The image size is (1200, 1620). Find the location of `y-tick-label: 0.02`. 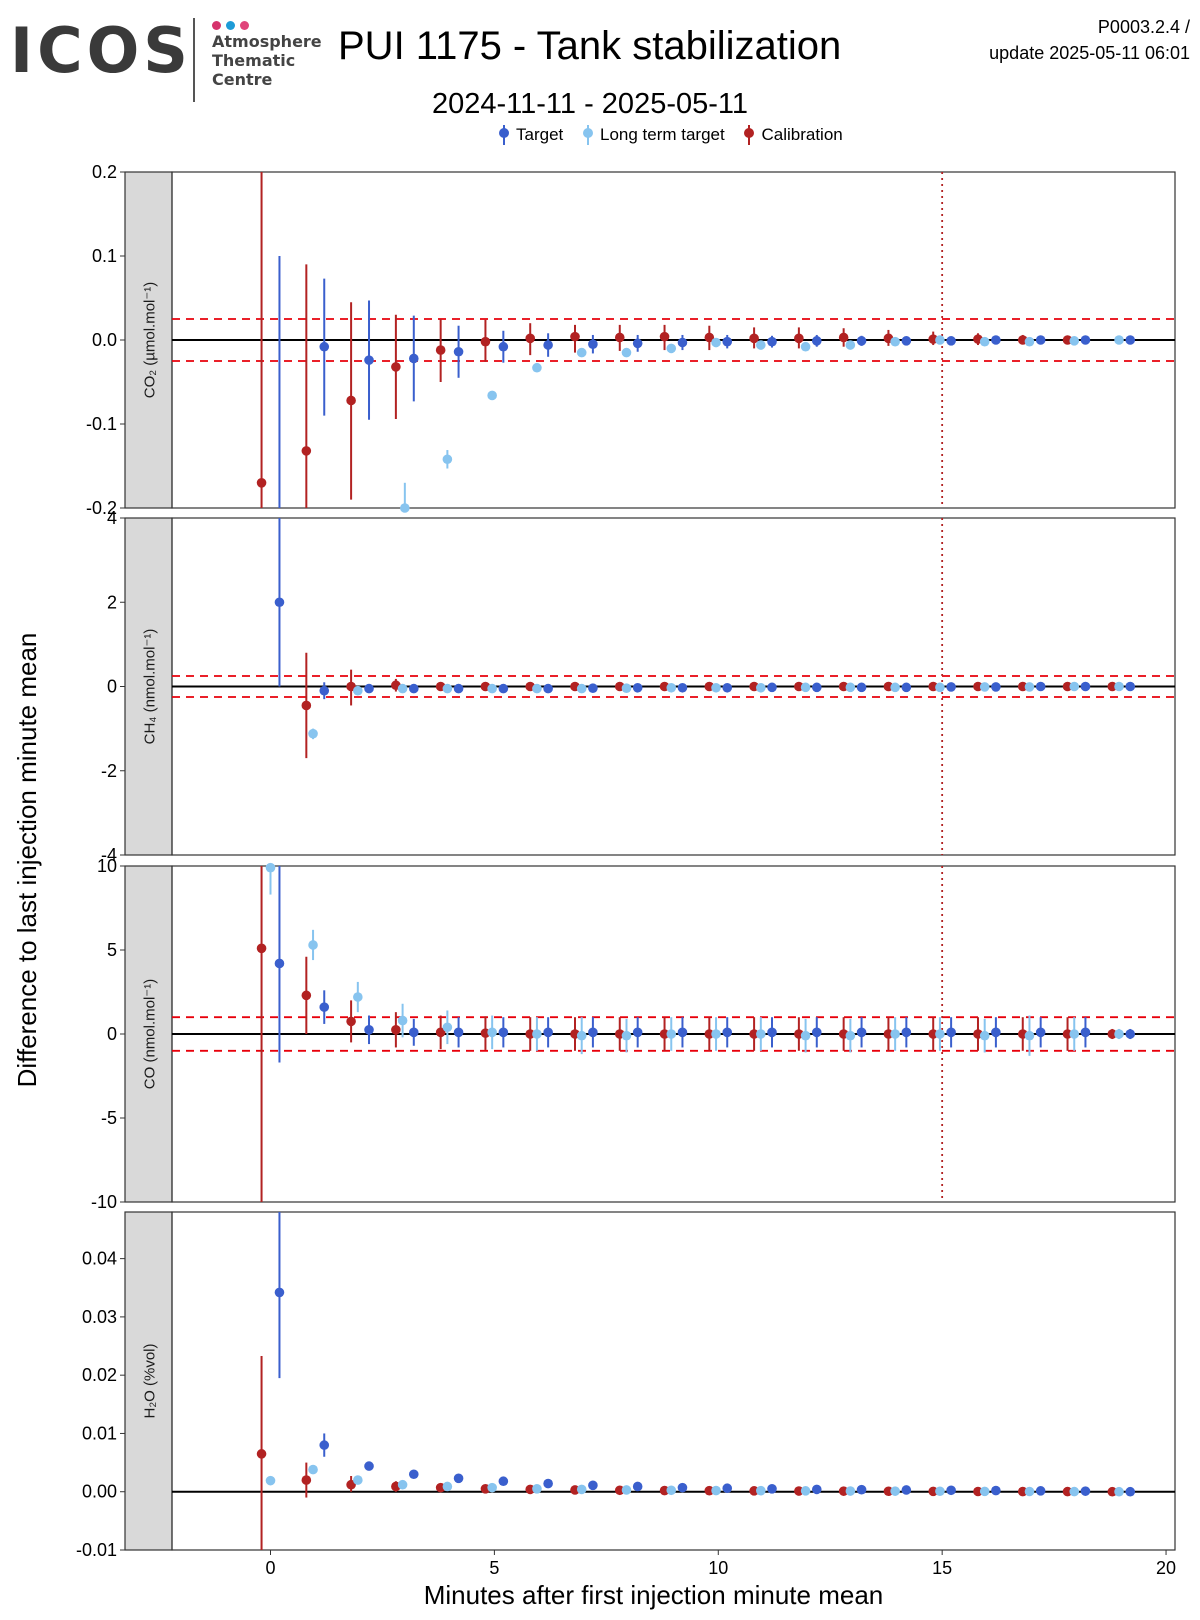

y-tick-label: 0.02 is located at coordinates (99, 1375).